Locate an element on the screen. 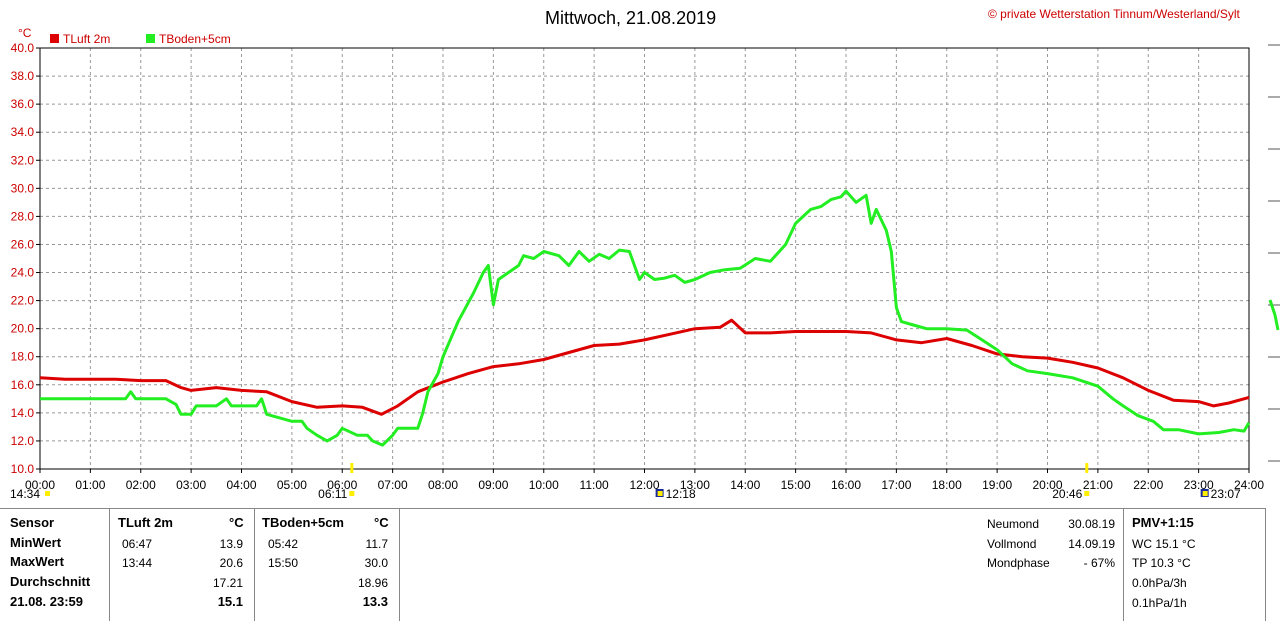  annotation-label: 20:46 is located at coordinates (1067, 494).